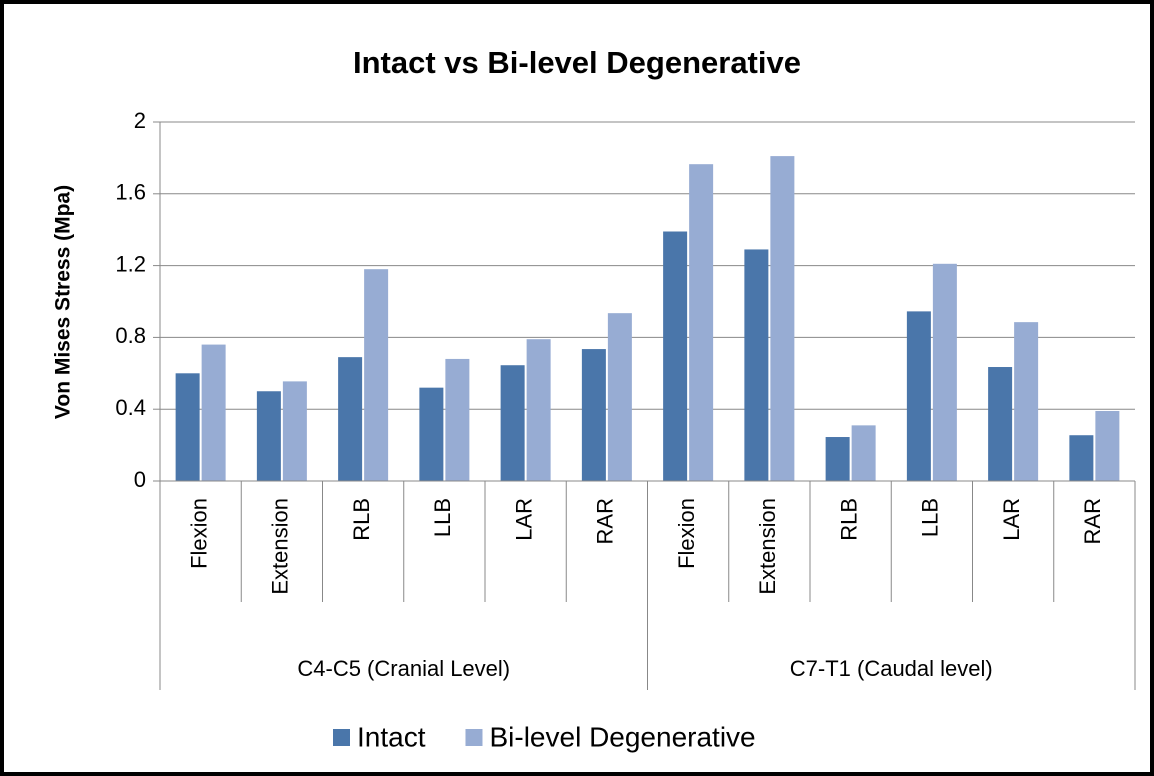 The width and height of the screenshot is (1154, 776). What do you see at coordinates (891, 668) in the screenshot?
I see `group-label: C7-T1 (Caudal level)` at bounding box center [891, 668].